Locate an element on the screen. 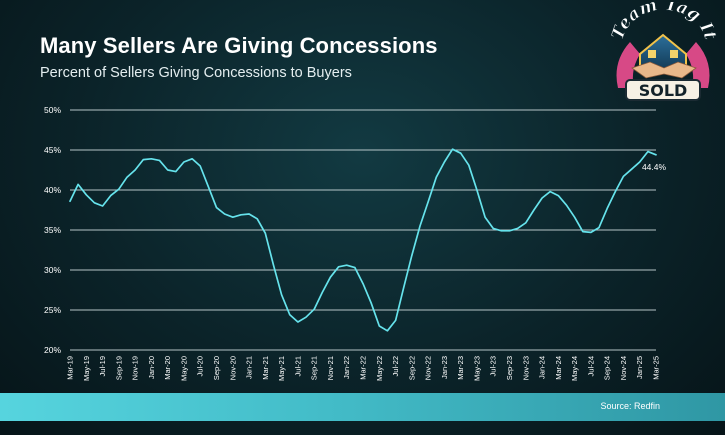  y-tick-label: 20% is located at coordinates (52, 350).